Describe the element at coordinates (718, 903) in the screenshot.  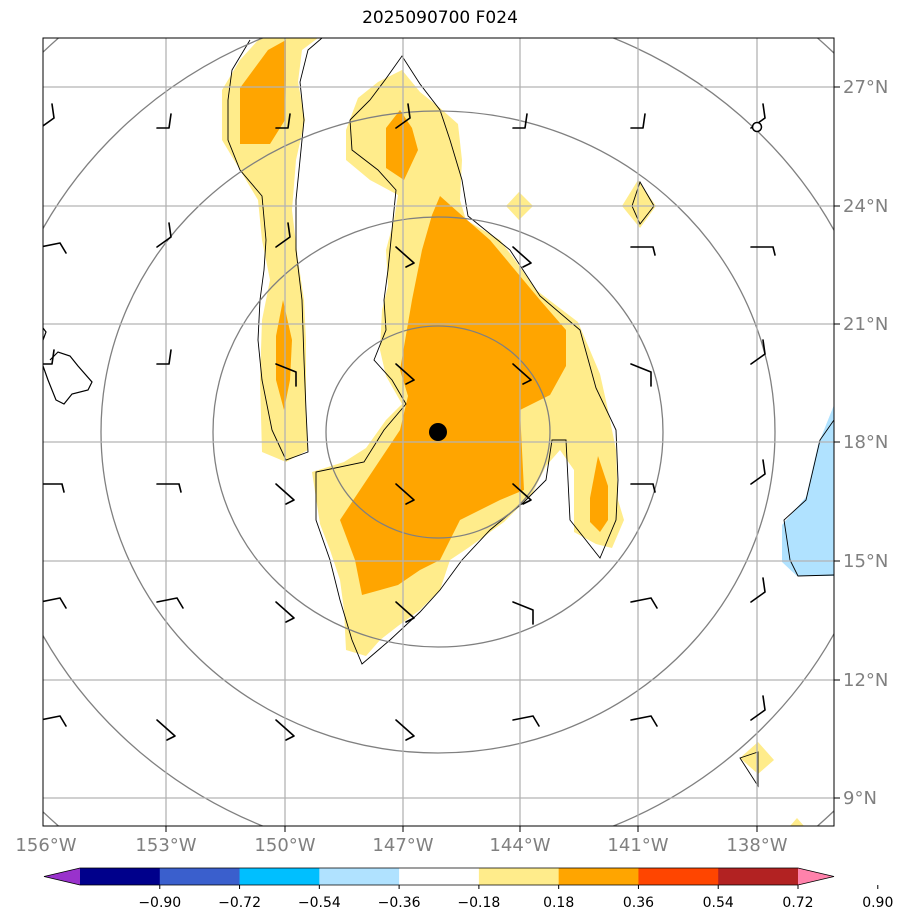
I see `colorbar-label: 0.54` at that location.